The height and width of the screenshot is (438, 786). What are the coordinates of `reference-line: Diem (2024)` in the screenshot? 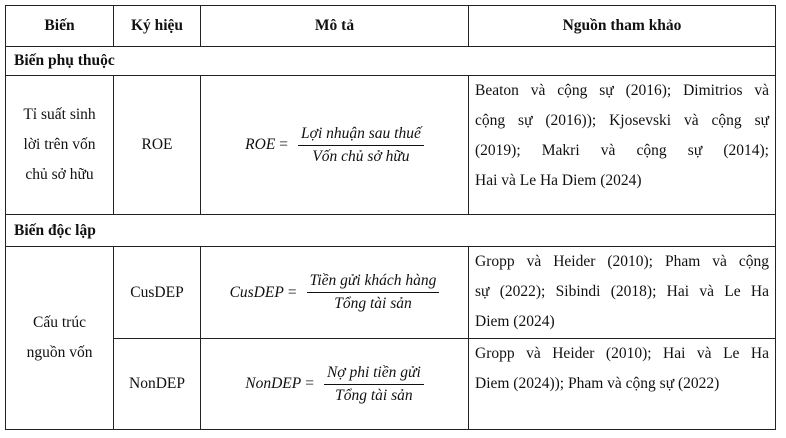 It's located at (515, 321).